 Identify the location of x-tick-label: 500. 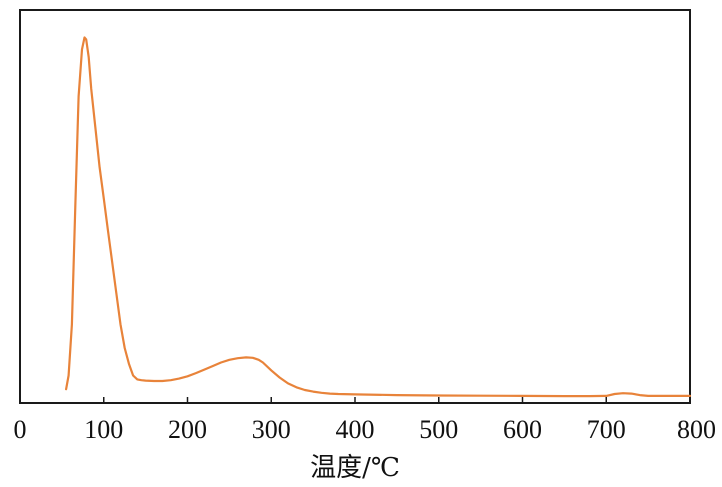
(438, 429).